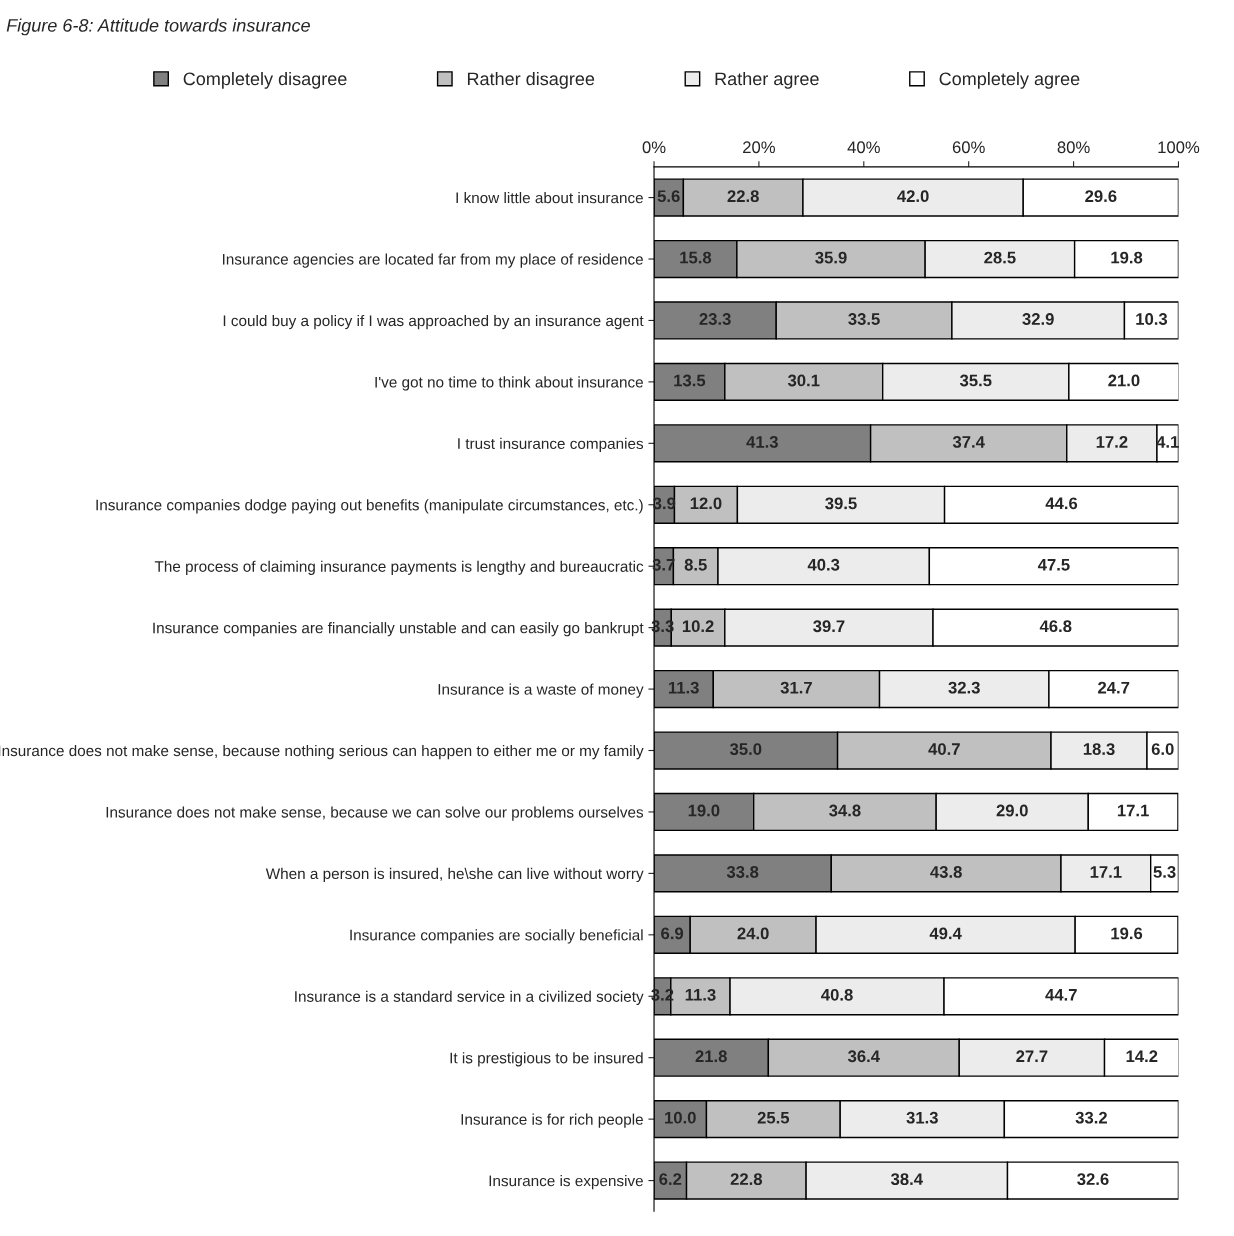 Image resolution: width=1234 pixels, height=1236 pixels. What do you see at coordinates (753, 933) in the screenshot?
I see `data-label: 24.0` at bounding box center [753, 933].